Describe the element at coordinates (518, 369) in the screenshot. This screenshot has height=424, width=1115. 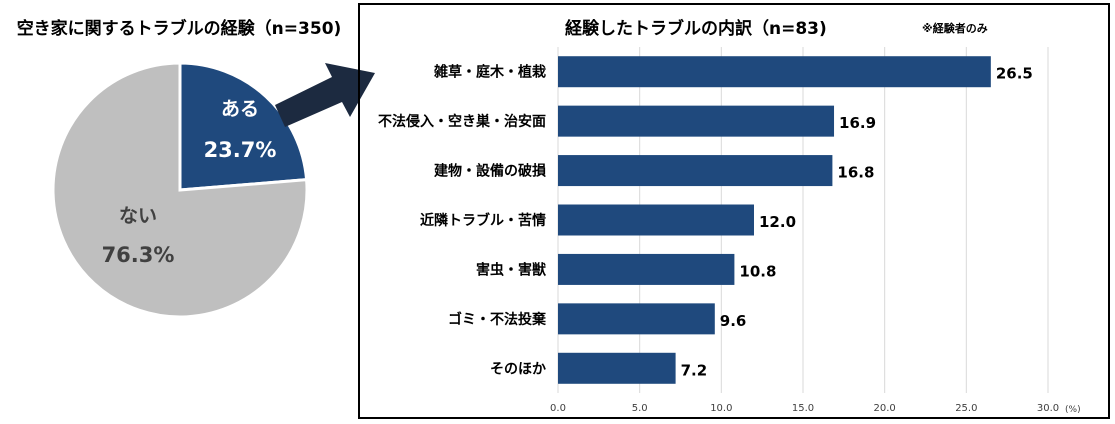
I see `category-label: そのほか` at that location.